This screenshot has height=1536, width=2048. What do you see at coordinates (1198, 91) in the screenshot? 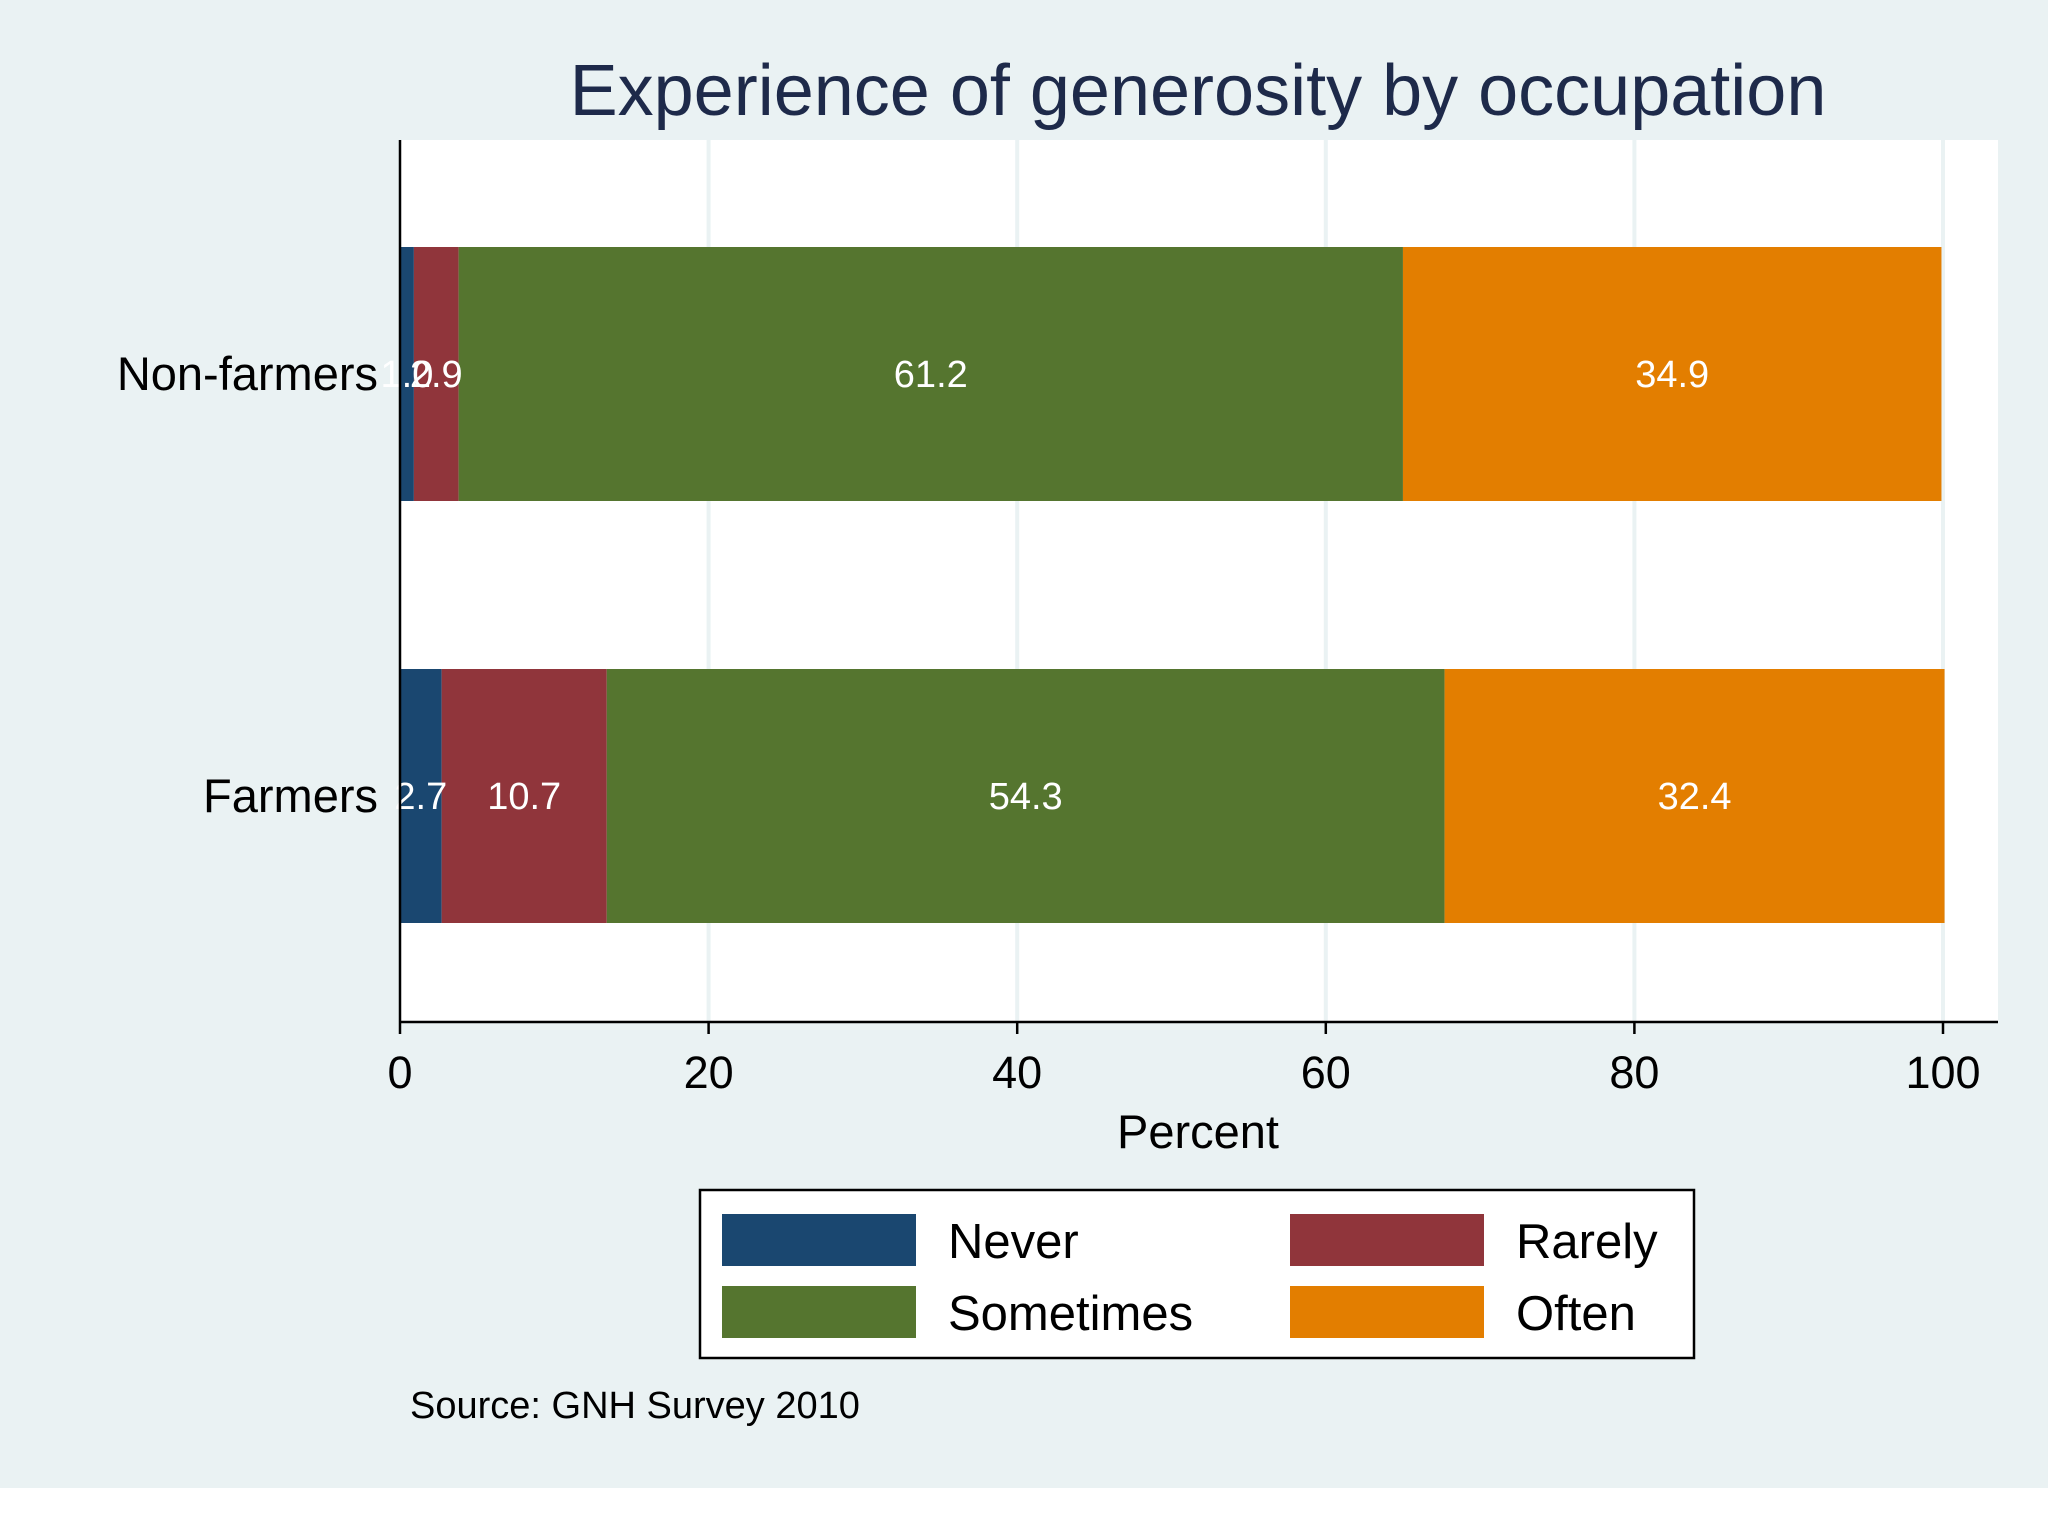
I see `chart-title: Experience of generosity by occupation` at bounding box center [1198, 91].